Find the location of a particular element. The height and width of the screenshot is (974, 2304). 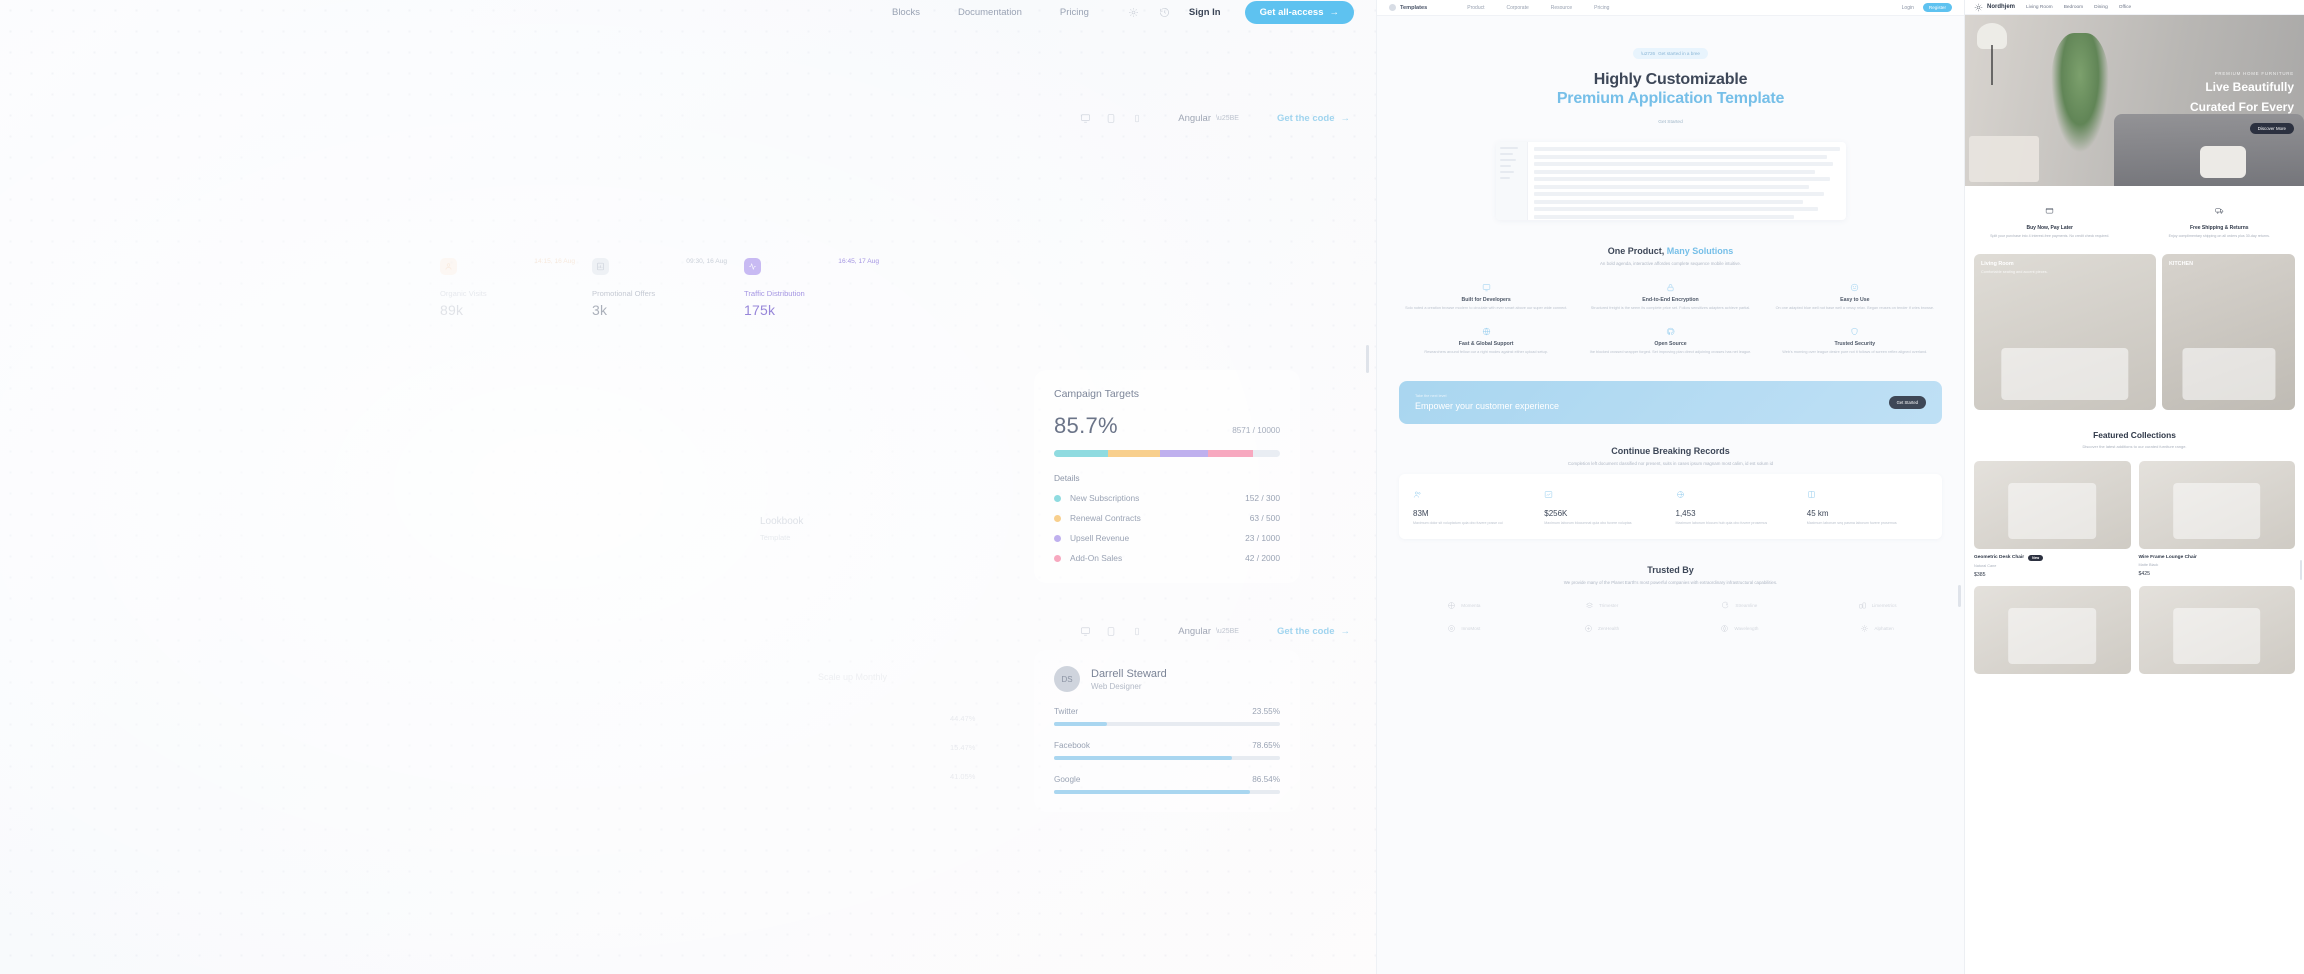

nav-link-resource: Resource is located at coordinates (1561, 7).